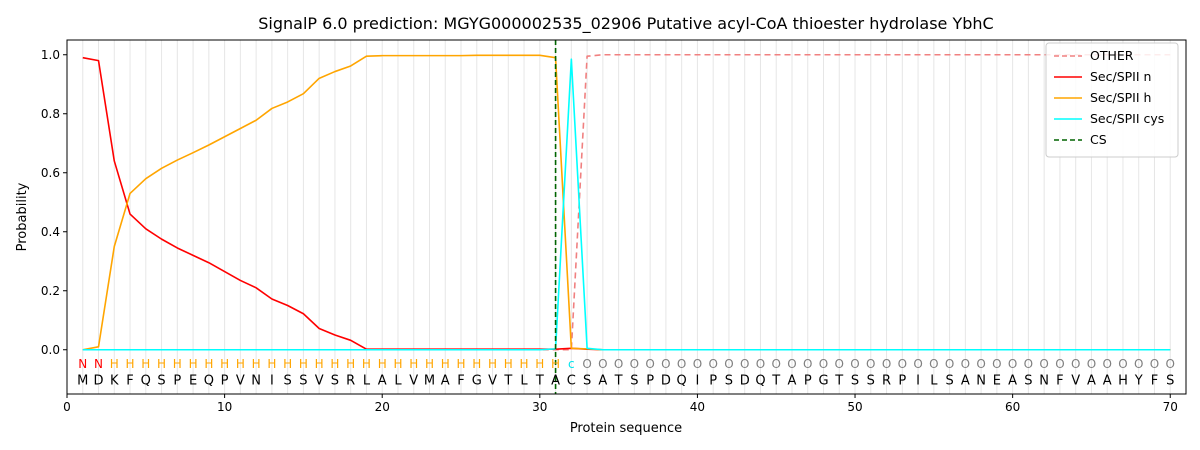 Image resolution: width=1200 pixels, height=450 pixels. I want to click on residue-label: K, so click(114, 380).